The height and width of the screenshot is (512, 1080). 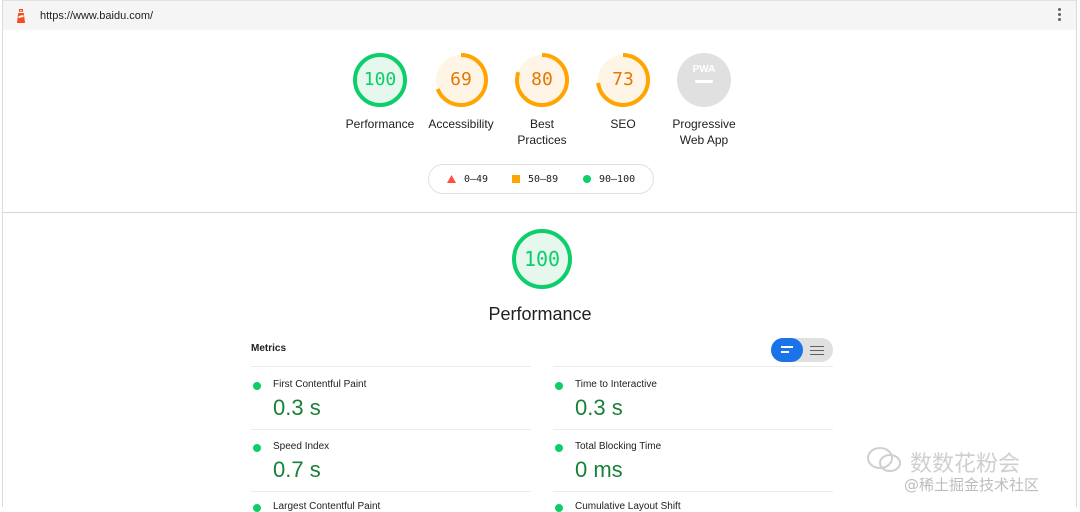 I want to click on gauge-score: 73, so click(x=623, y=79).